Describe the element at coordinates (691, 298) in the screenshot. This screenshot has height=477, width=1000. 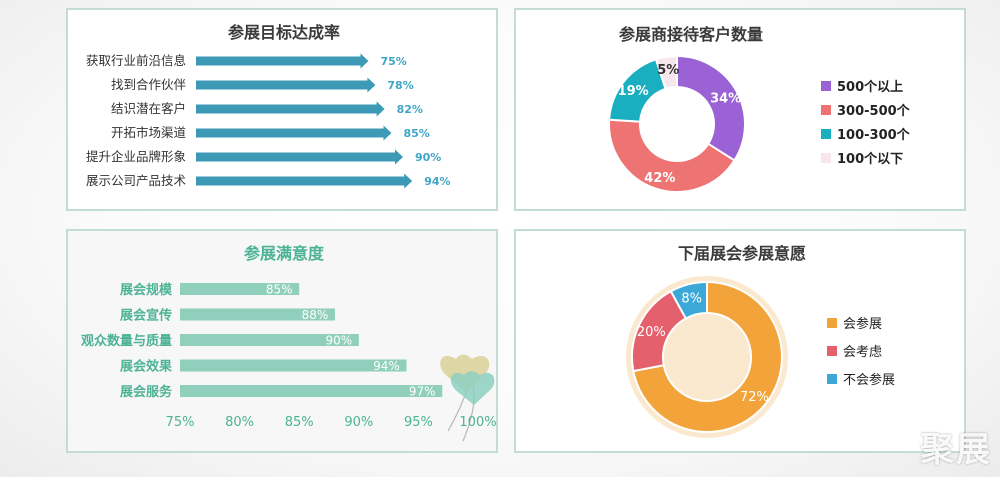
I see `slice-value-label: 8%` at that location.